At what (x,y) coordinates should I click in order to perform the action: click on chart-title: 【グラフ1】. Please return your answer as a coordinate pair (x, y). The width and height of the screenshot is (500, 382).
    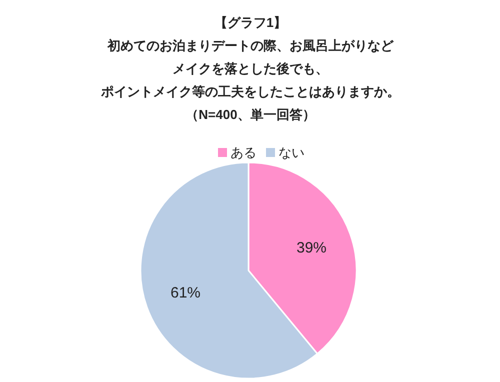
    Looking at the image, I should click on (250, 22).